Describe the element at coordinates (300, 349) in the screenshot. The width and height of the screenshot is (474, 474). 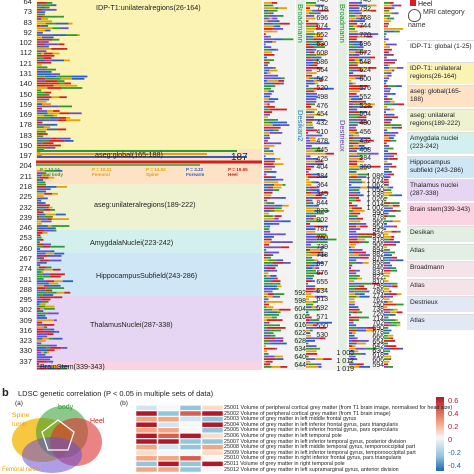
I see `atlas-number: 634` at that location.